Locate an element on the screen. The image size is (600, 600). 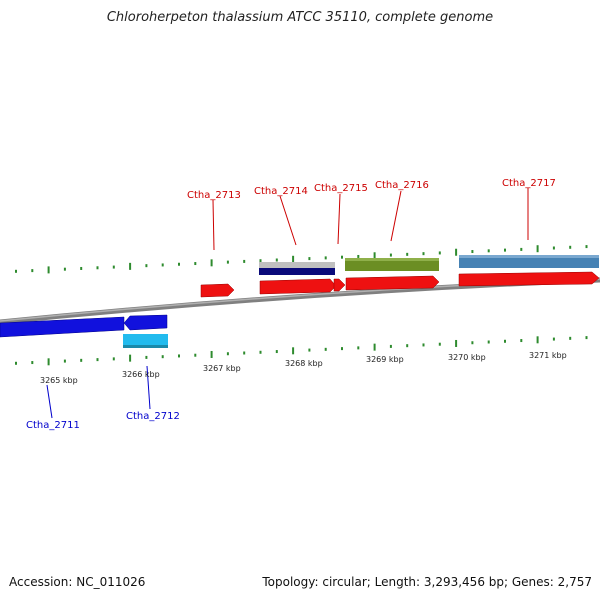
tick-row-outer is located at coordinates (301, 259).